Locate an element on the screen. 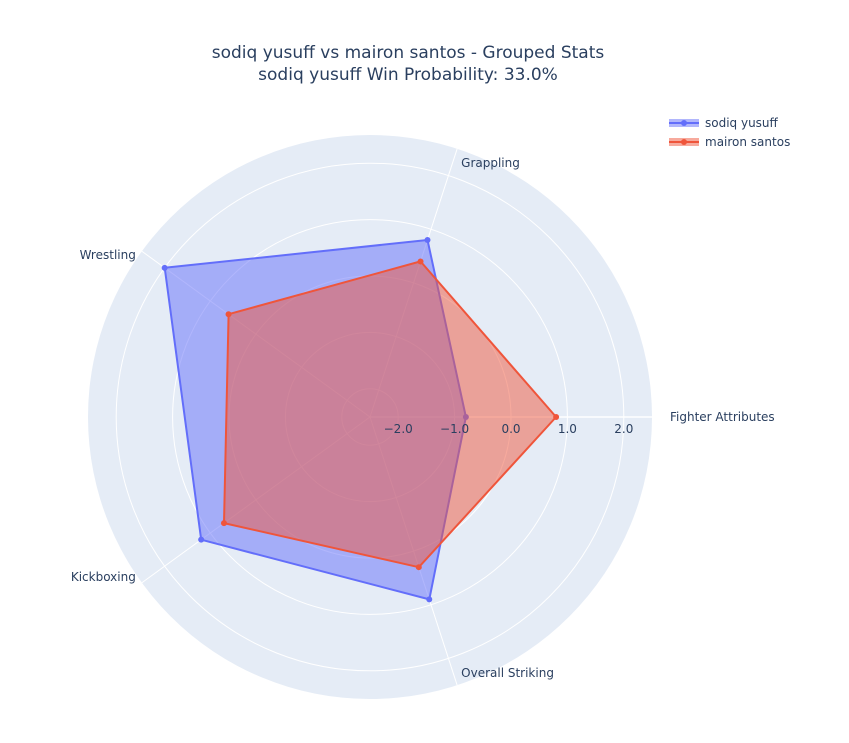 This screenshot has height=743, width=849. legend-item: mairon santos is located at coordinates (729, 142).